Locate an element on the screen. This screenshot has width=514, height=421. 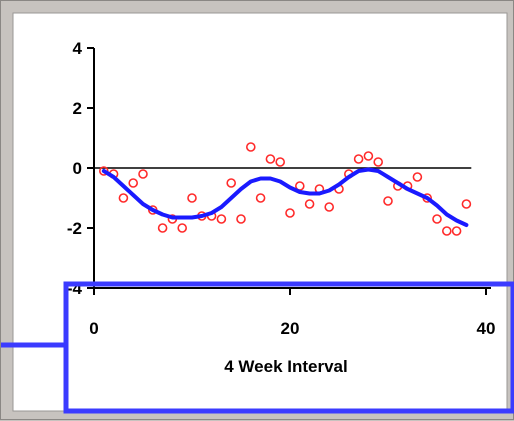
y-tick-label: 4 is located at coordinates (78, 48).